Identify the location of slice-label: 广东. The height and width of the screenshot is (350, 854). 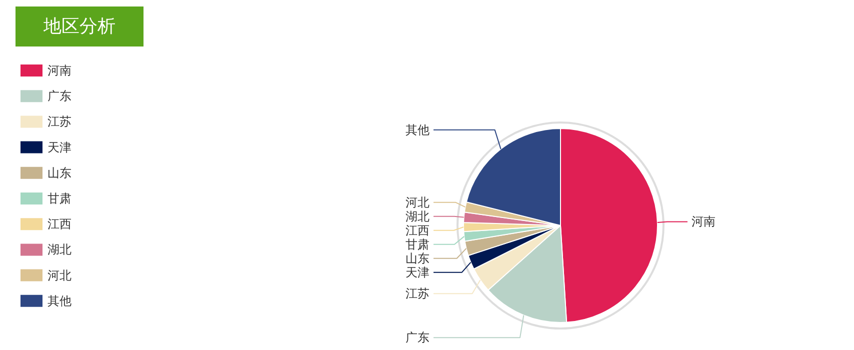
(418, 337).